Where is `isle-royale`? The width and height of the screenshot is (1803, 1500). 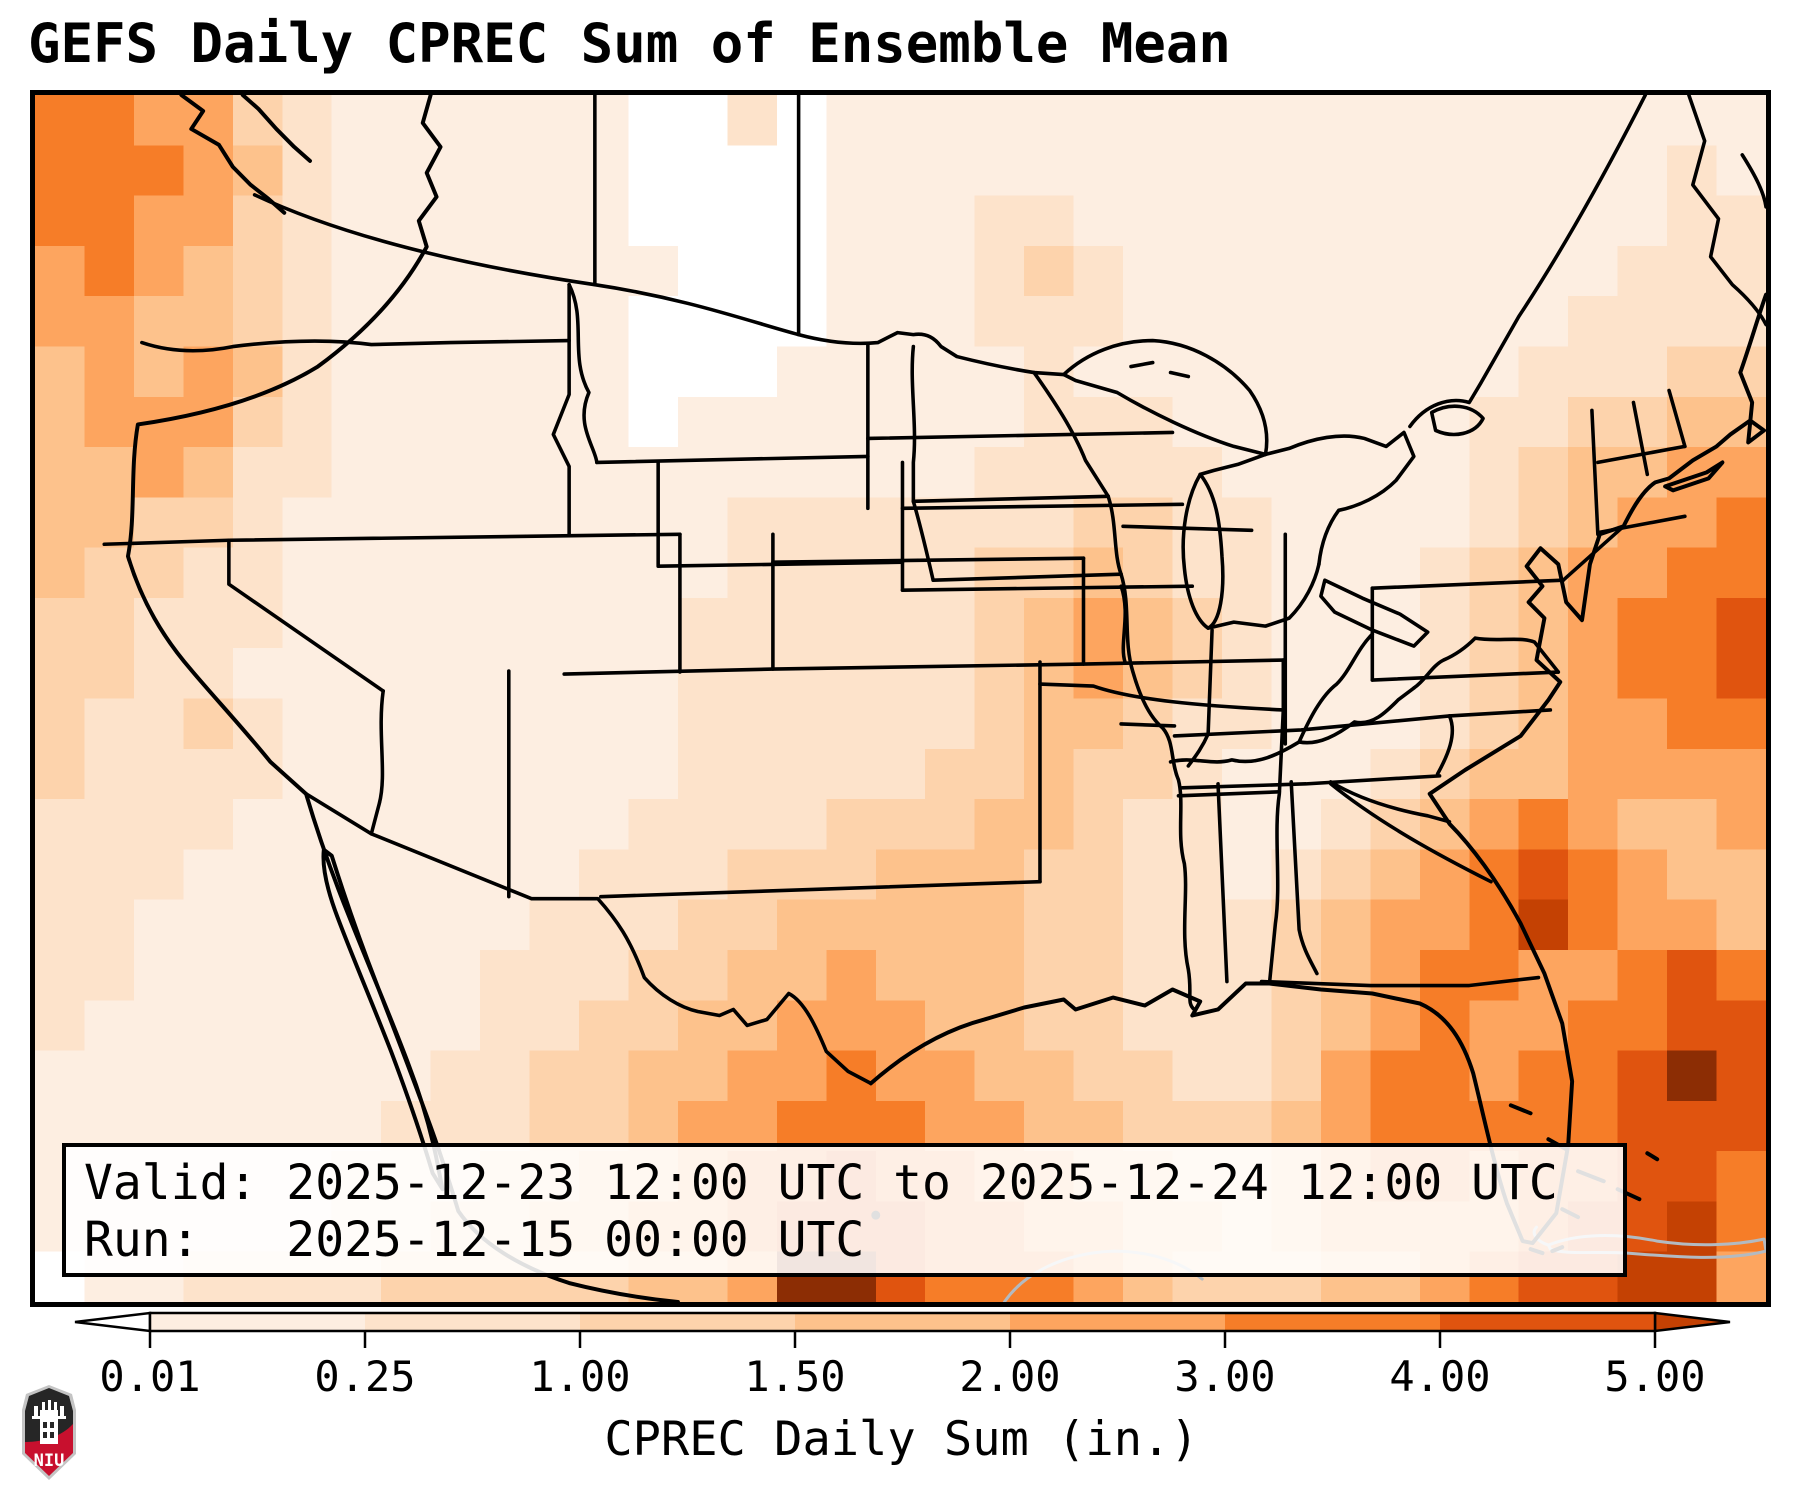
isle-royale is located at coordinates (1160, 369).